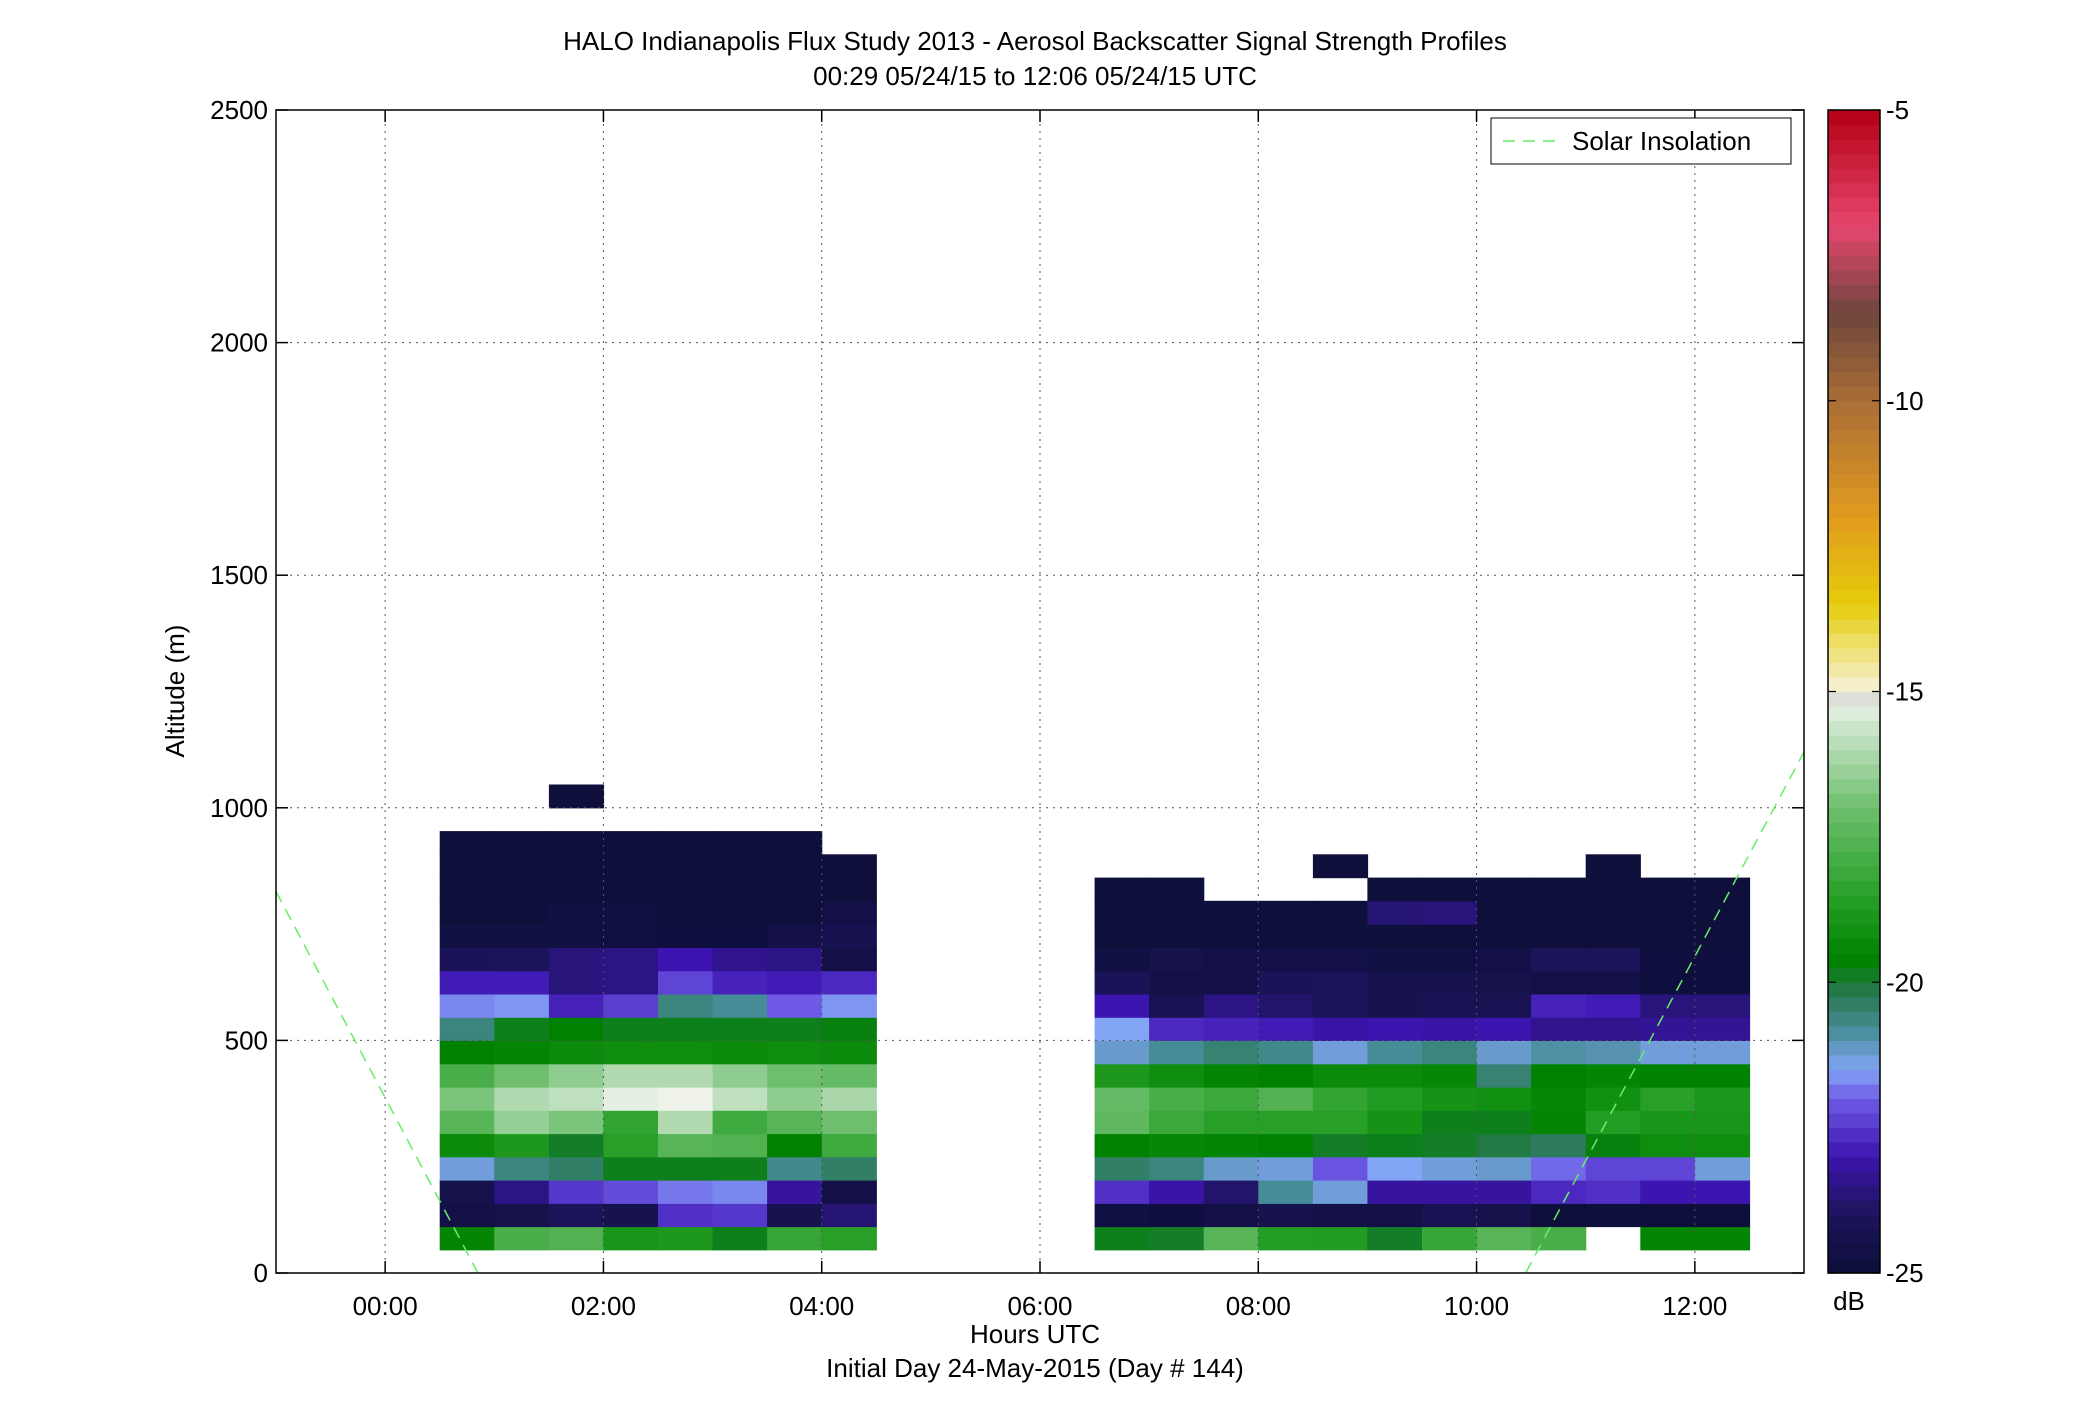  What do you see at coordinates (175, 691) in the screenshot?
I see `y-axis-label: Altitude (m)` at bounding box center [175, 691].